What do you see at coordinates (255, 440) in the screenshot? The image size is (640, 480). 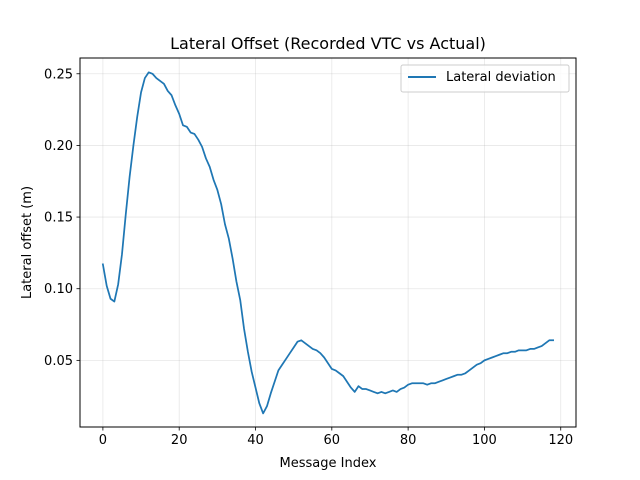 I see `x-tick-label: 40` at bounding box center [255, 440].